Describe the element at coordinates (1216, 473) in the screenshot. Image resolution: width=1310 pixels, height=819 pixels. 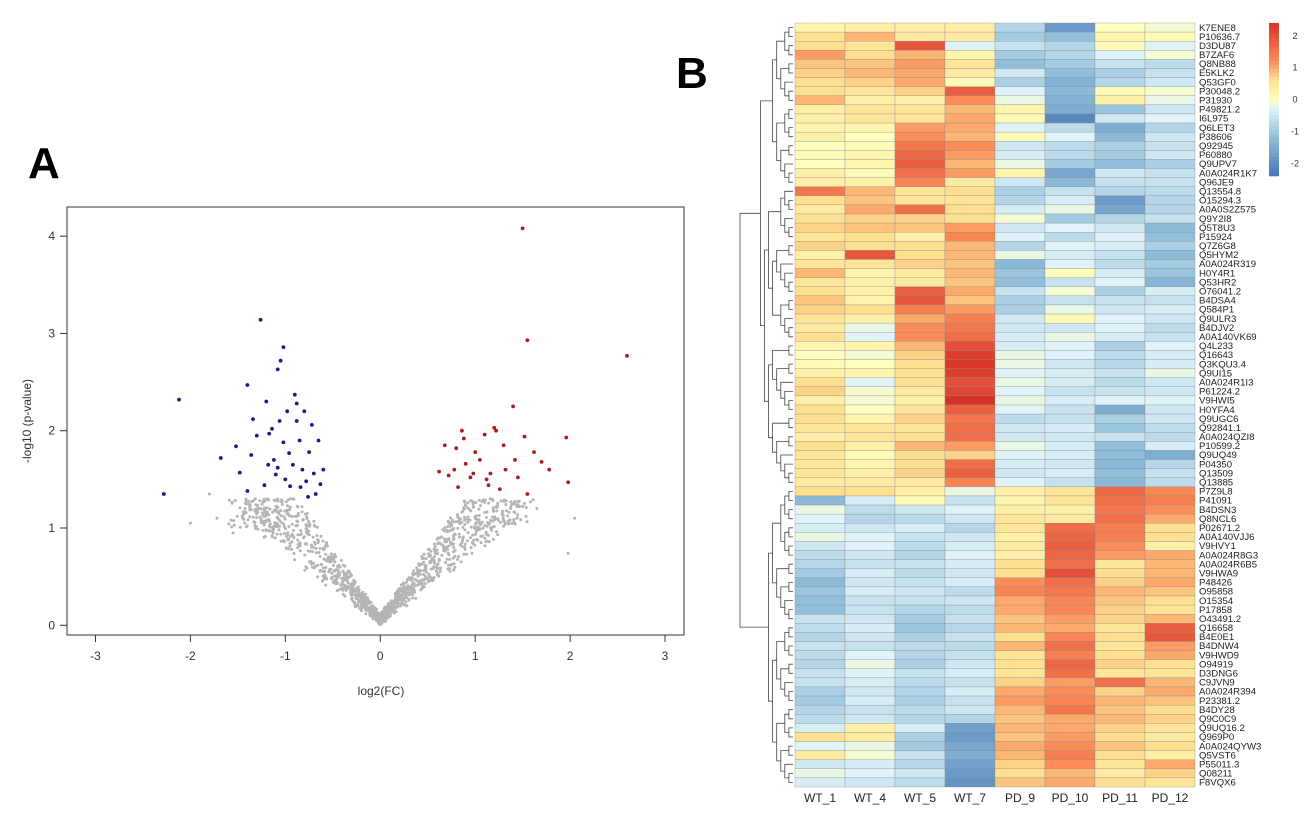
I see `row-label: Q13509` at that location.